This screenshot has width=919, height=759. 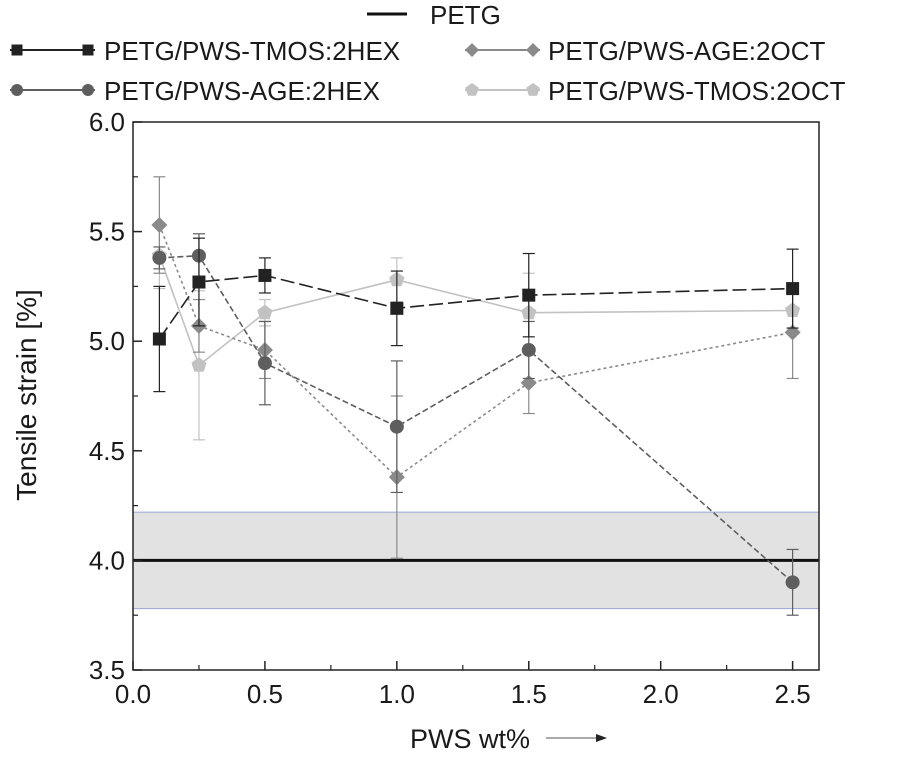 I want to click on series-petg-pws-tmos-2hex, so click(x=476, y=315).